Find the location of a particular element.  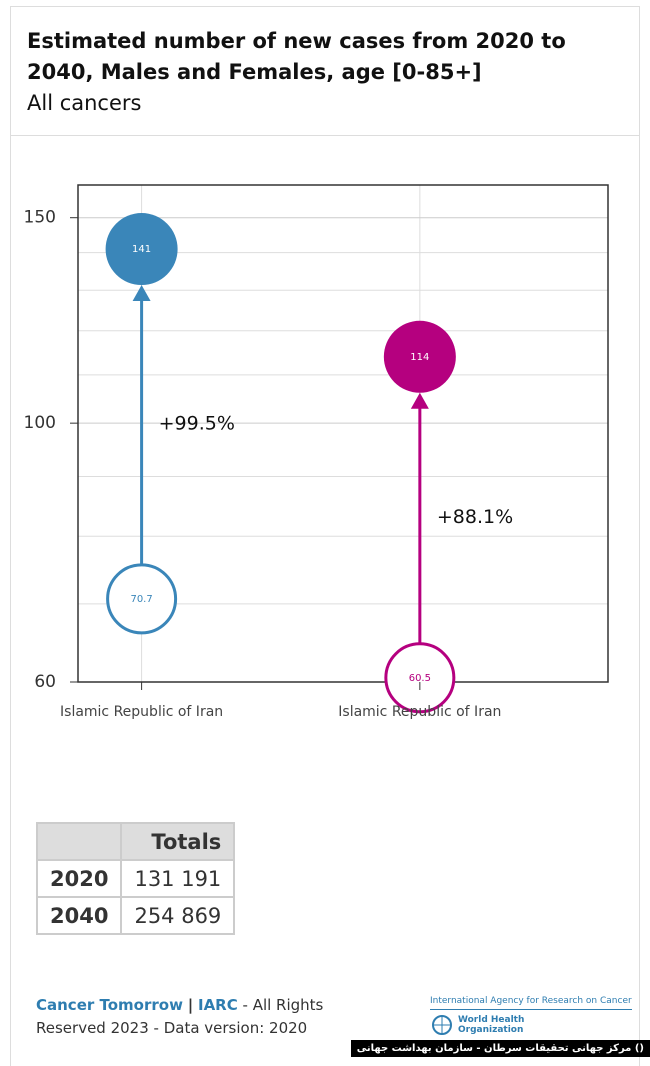

sep: | is located at coordinates (190, 1005).